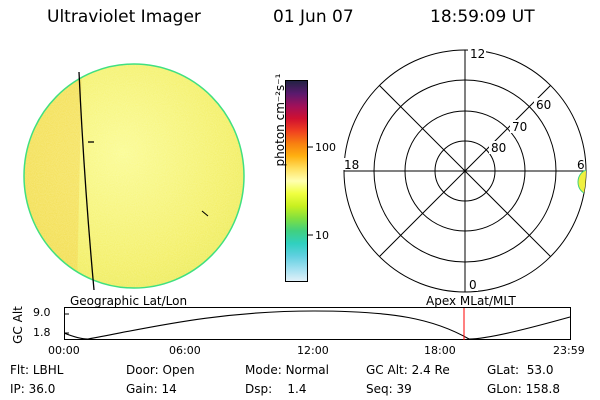 This screenshot has height=400, width=600. What do you see at coordinates (178, 370) in the screenshot?
I see `info-value: Open` at bounding box center [178, 370].